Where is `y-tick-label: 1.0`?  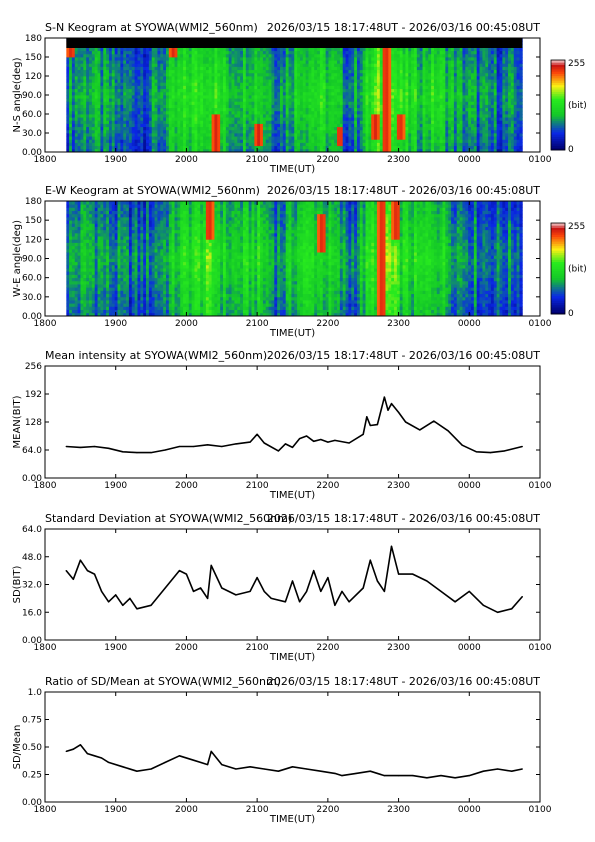 y-tick-label: 1.0 is located at coordinates (35, 693).